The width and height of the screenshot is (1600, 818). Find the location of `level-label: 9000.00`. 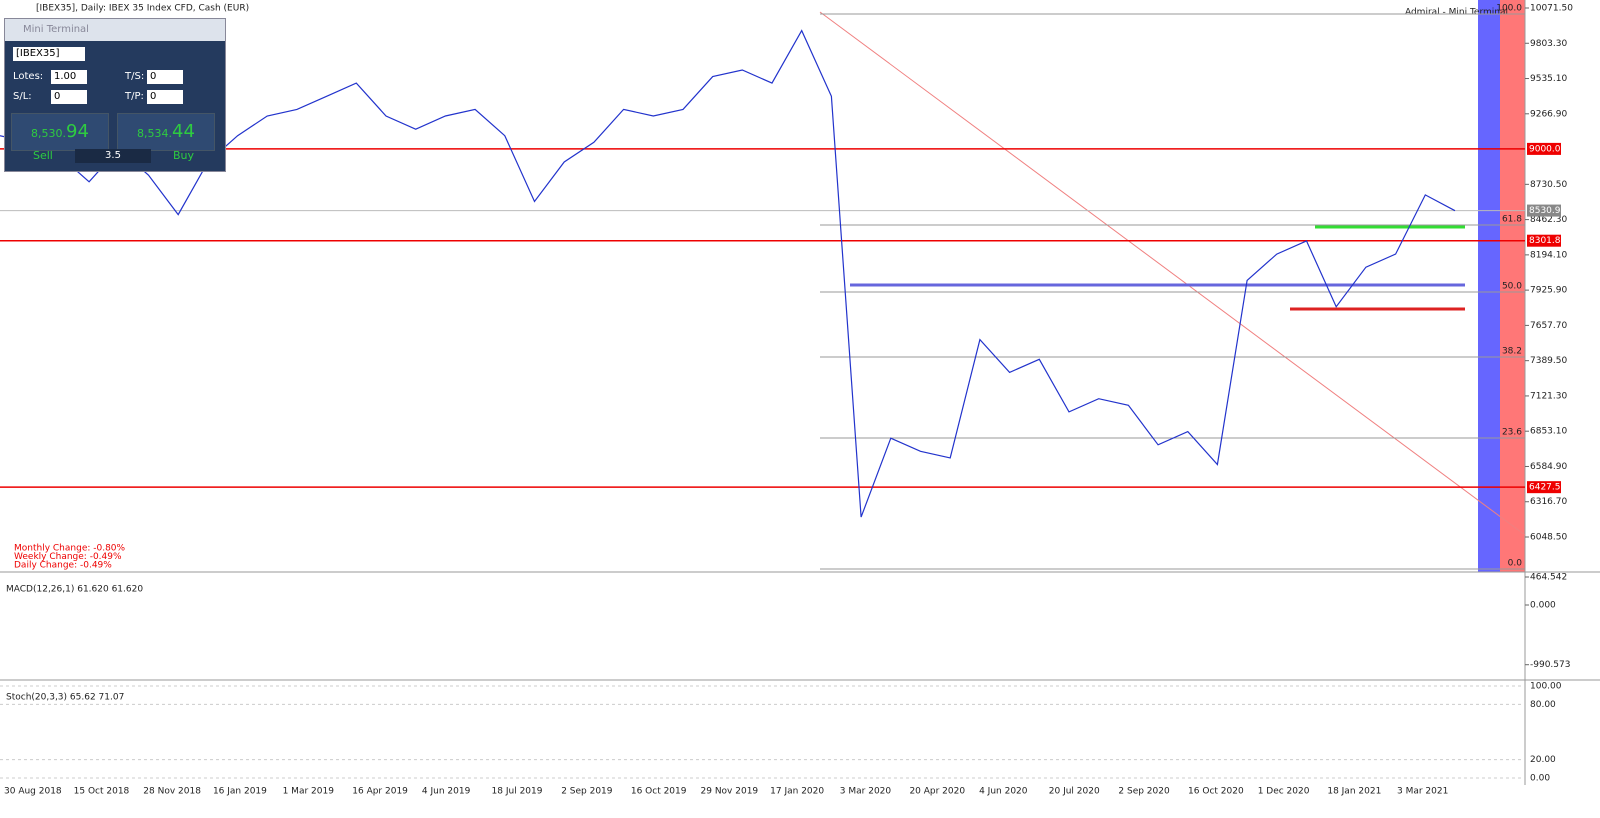

level-label: 9000.00 is located at coordinates (1547, 149).